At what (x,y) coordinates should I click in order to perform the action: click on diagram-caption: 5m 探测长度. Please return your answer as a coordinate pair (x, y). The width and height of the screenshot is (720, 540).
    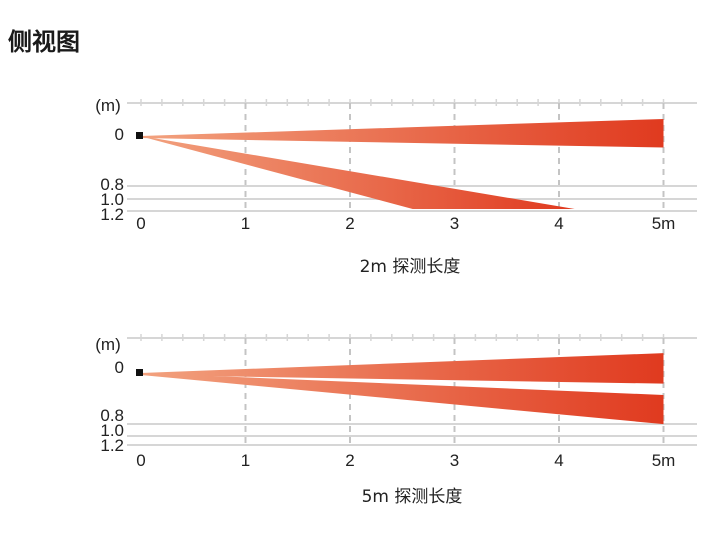
    Looking at the image, I should click on (412, 497).